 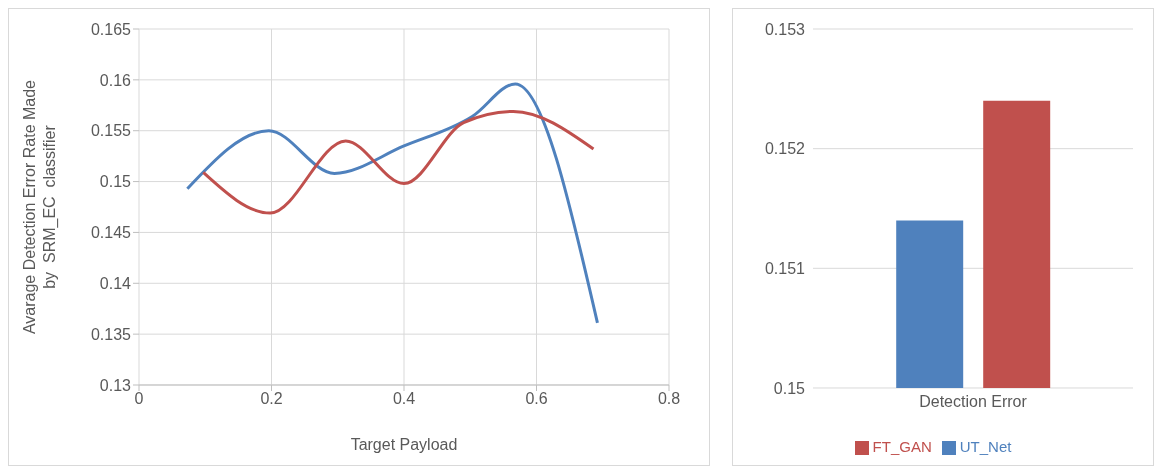 I want to click on y-tick-label: 0.16, so click(x=115, y=80).